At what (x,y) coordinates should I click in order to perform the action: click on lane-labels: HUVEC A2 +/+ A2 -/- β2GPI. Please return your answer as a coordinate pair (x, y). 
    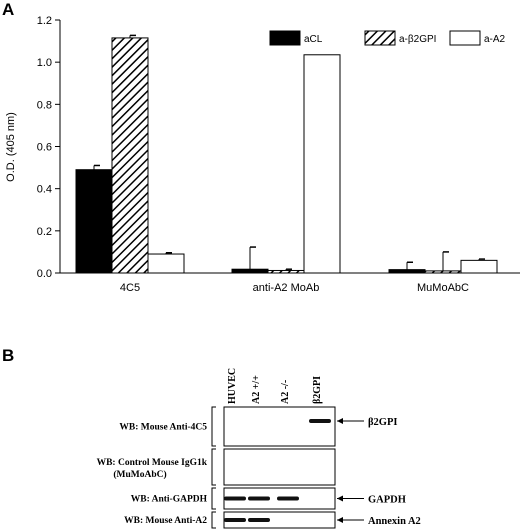
    Looking at the image, I should click on (275, 386).